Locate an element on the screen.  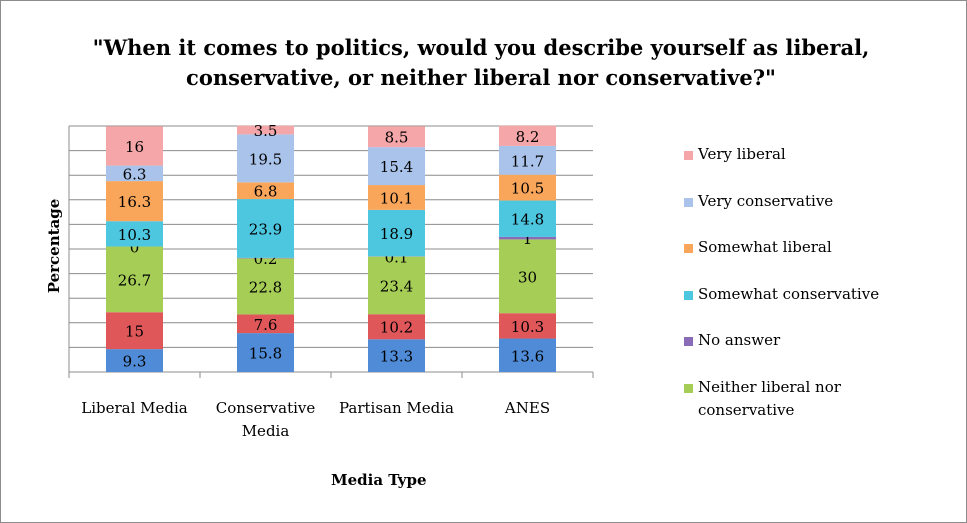
data-label: 26.7 is located at coordinates (134, 280).